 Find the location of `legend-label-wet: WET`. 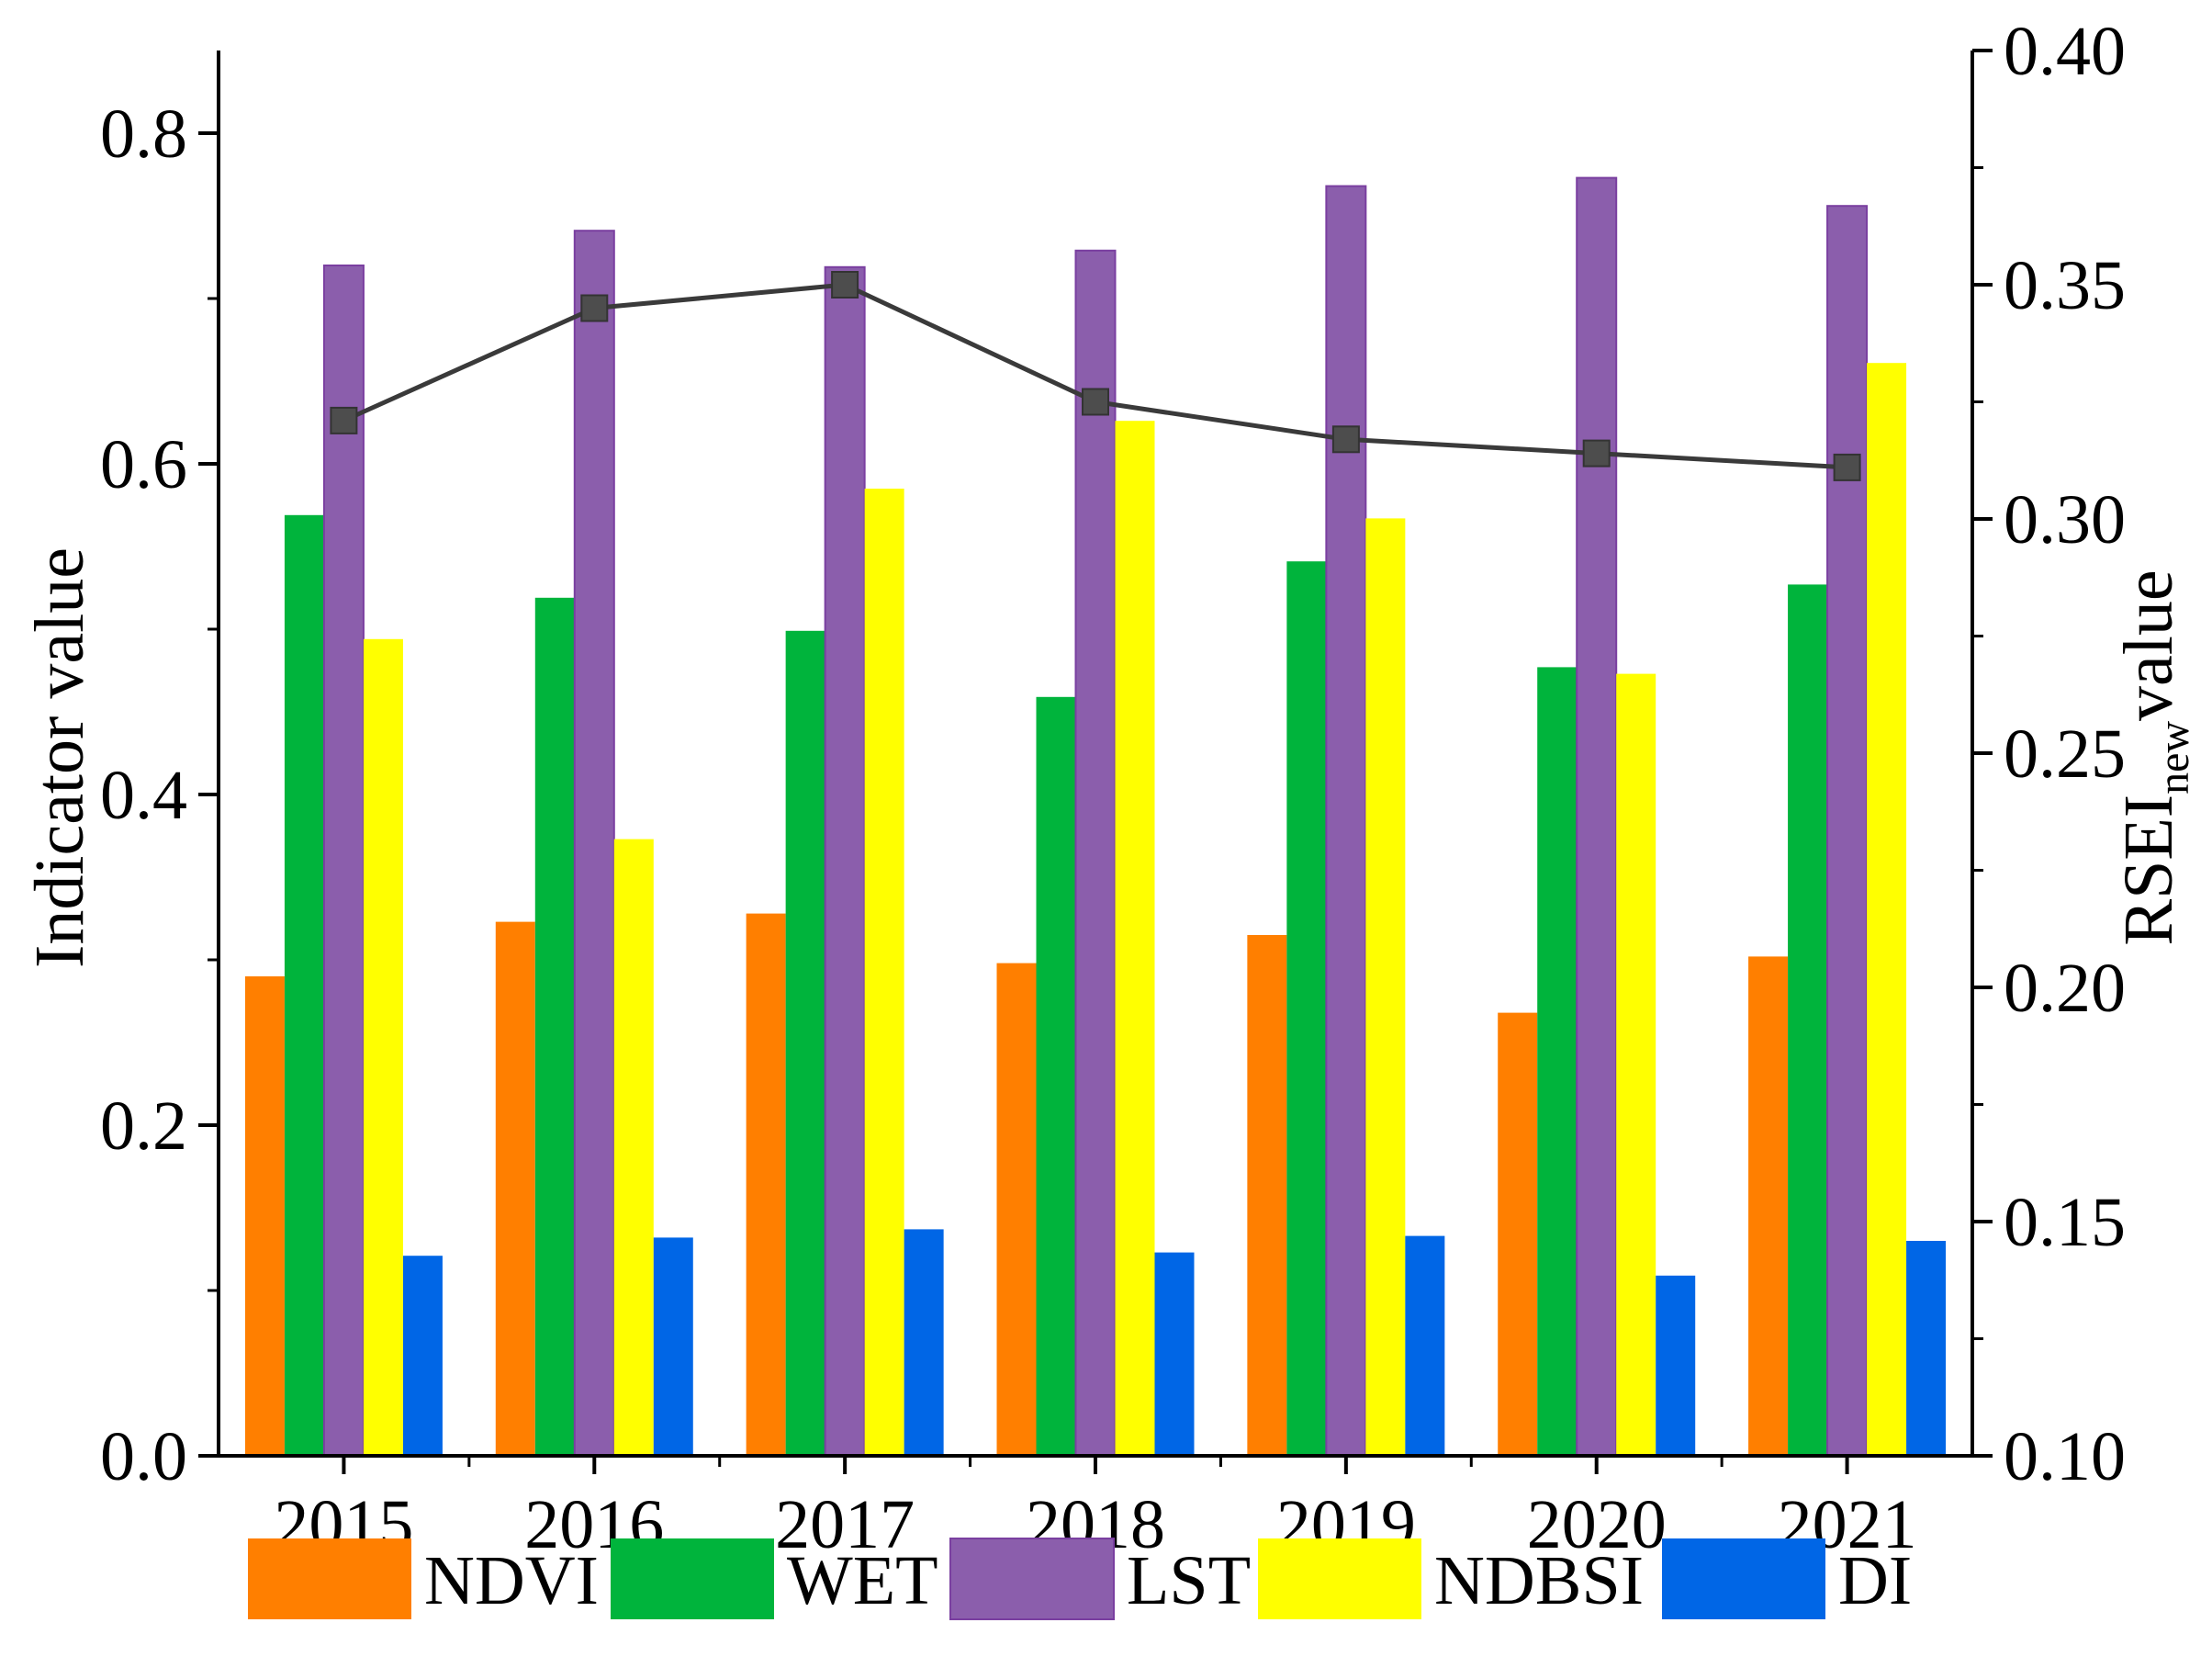

legend-label-wet: WET is located at coordinates (863, 1581).